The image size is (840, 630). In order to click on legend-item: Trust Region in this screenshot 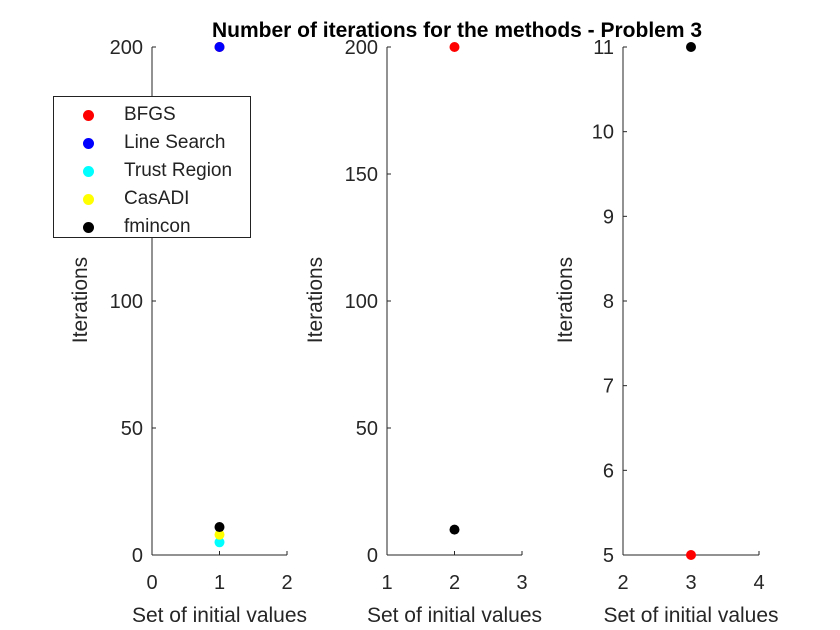, I will do `click(152, 171)`.